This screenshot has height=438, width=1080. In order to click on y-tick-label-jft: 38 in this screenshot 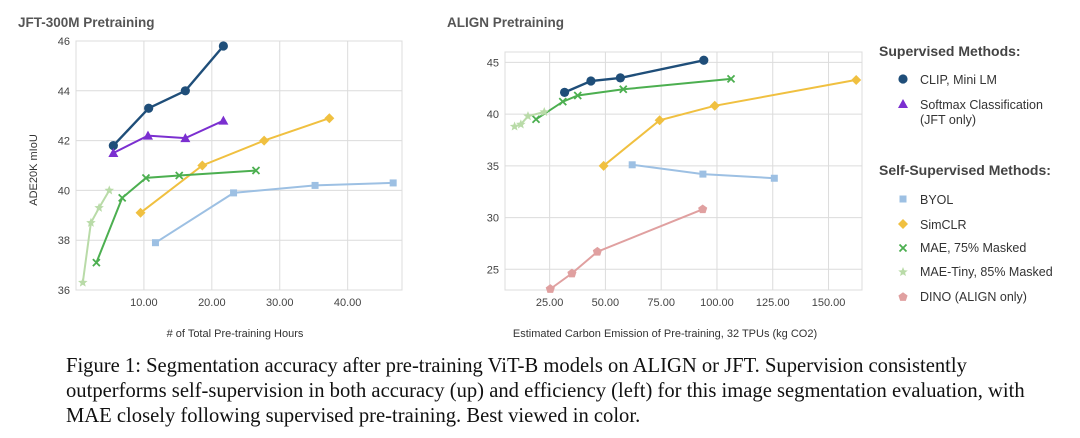, I will do `click(64, 241)`.